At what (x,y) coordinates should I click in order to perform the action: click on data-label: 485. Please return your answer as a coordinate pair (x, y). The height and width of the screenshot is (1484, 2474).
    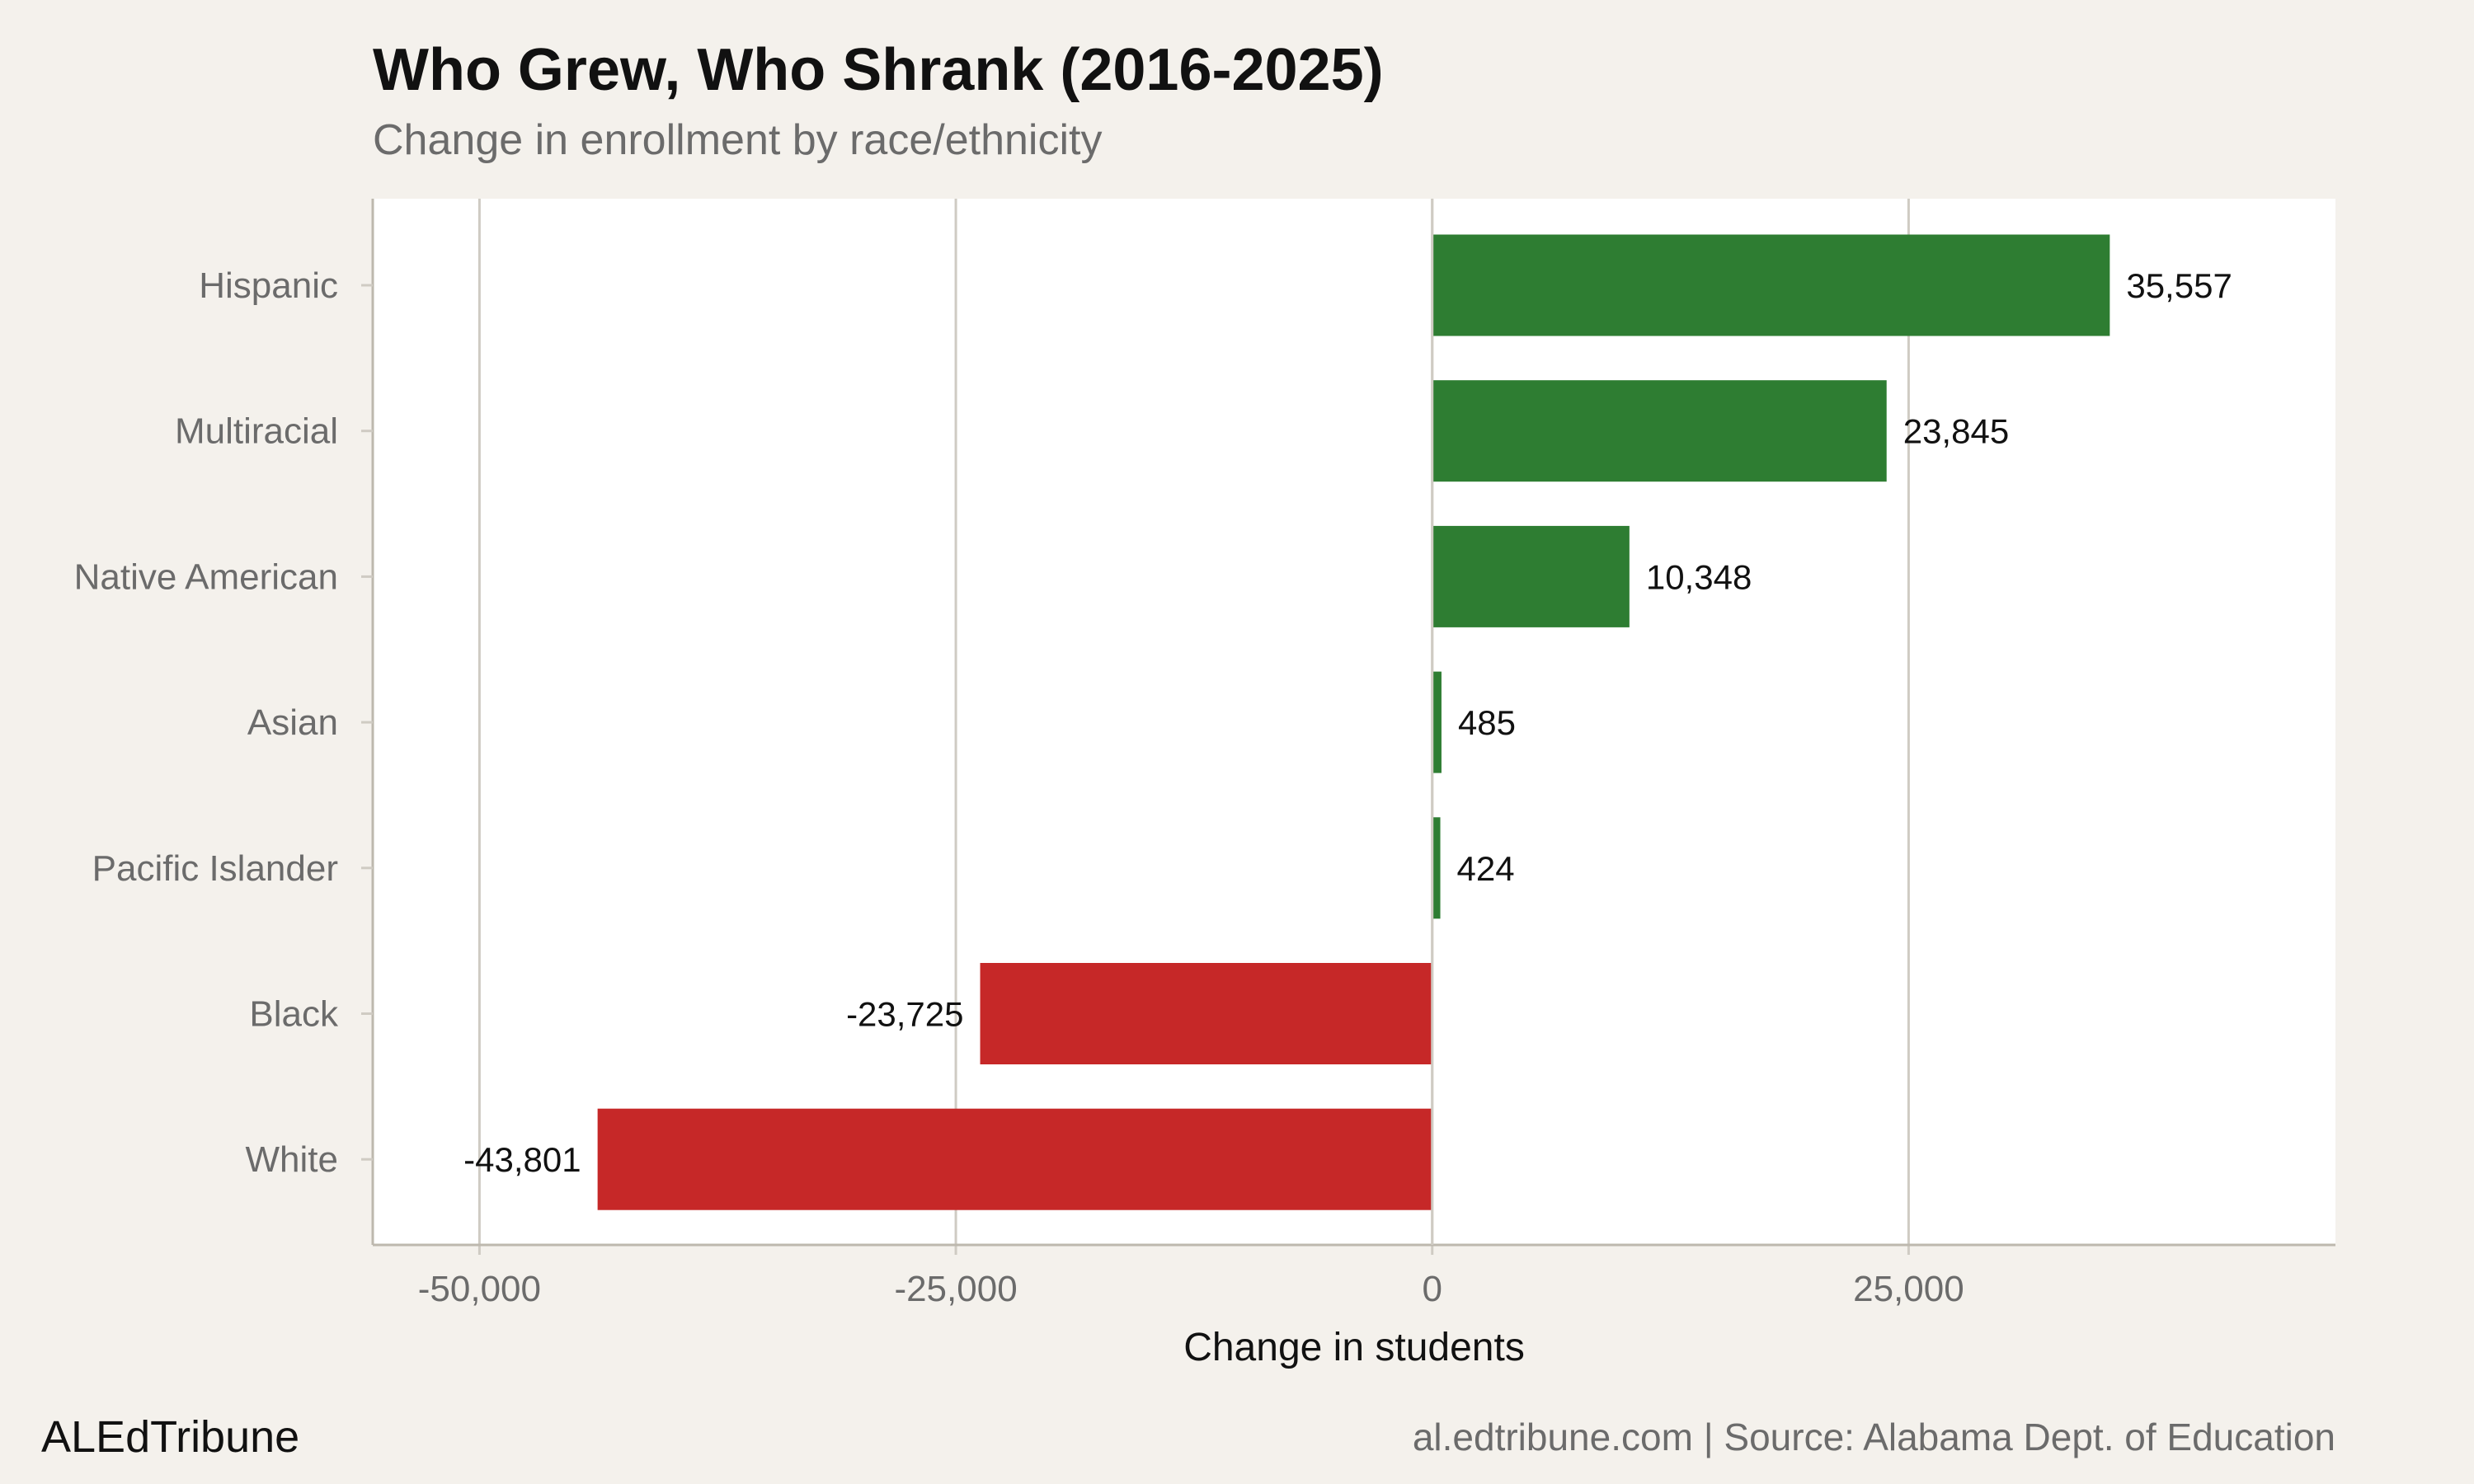
    Looking at the image, I should click on (1487, 722).